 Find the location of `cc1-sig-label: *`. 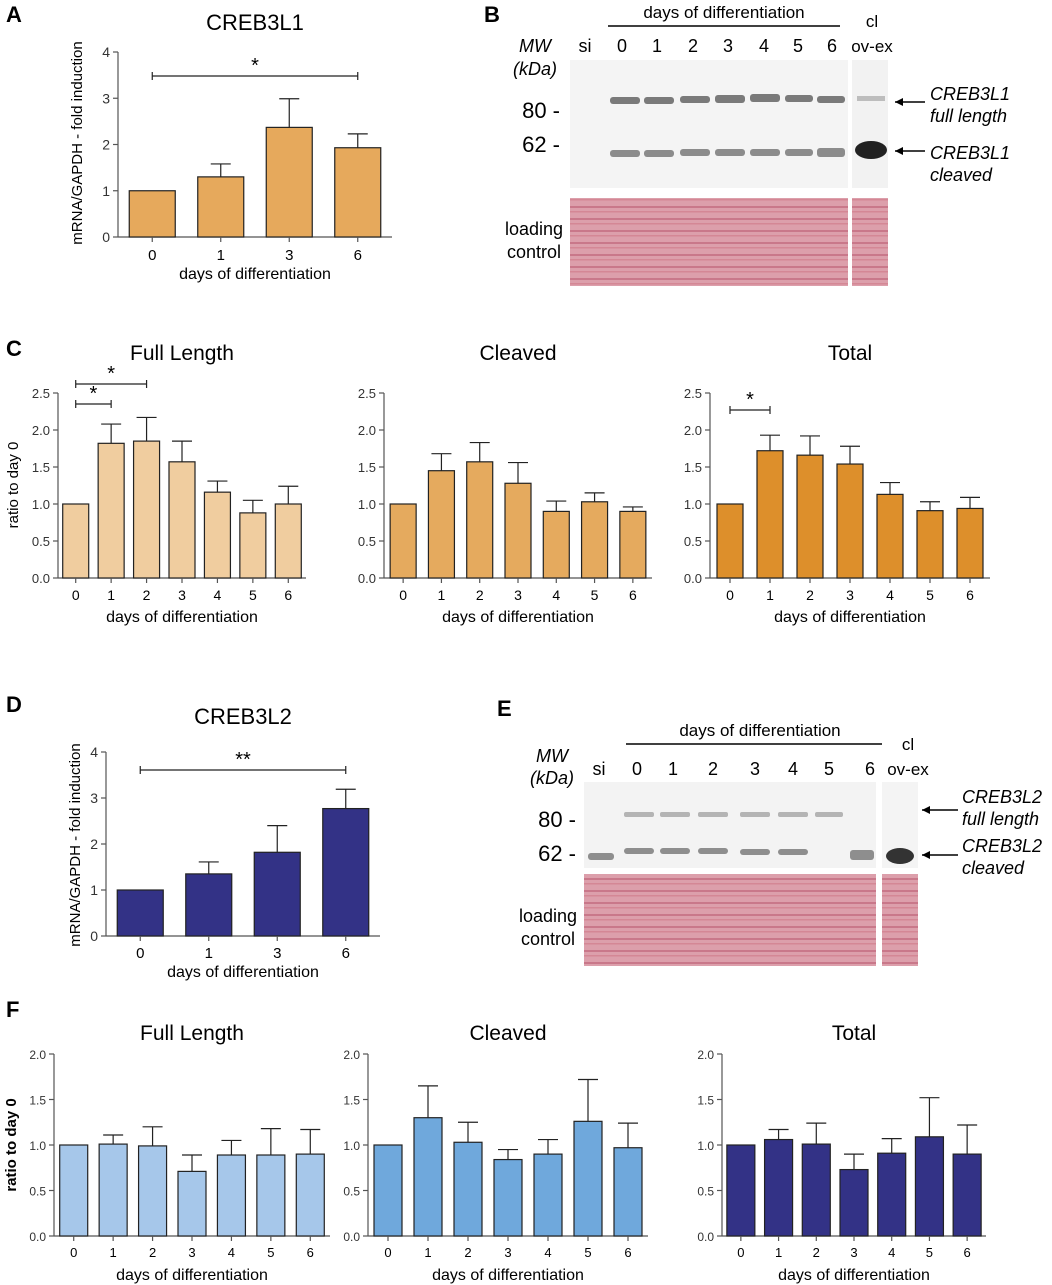

cc1-sig-label: * is located at coordinates (111, 374).